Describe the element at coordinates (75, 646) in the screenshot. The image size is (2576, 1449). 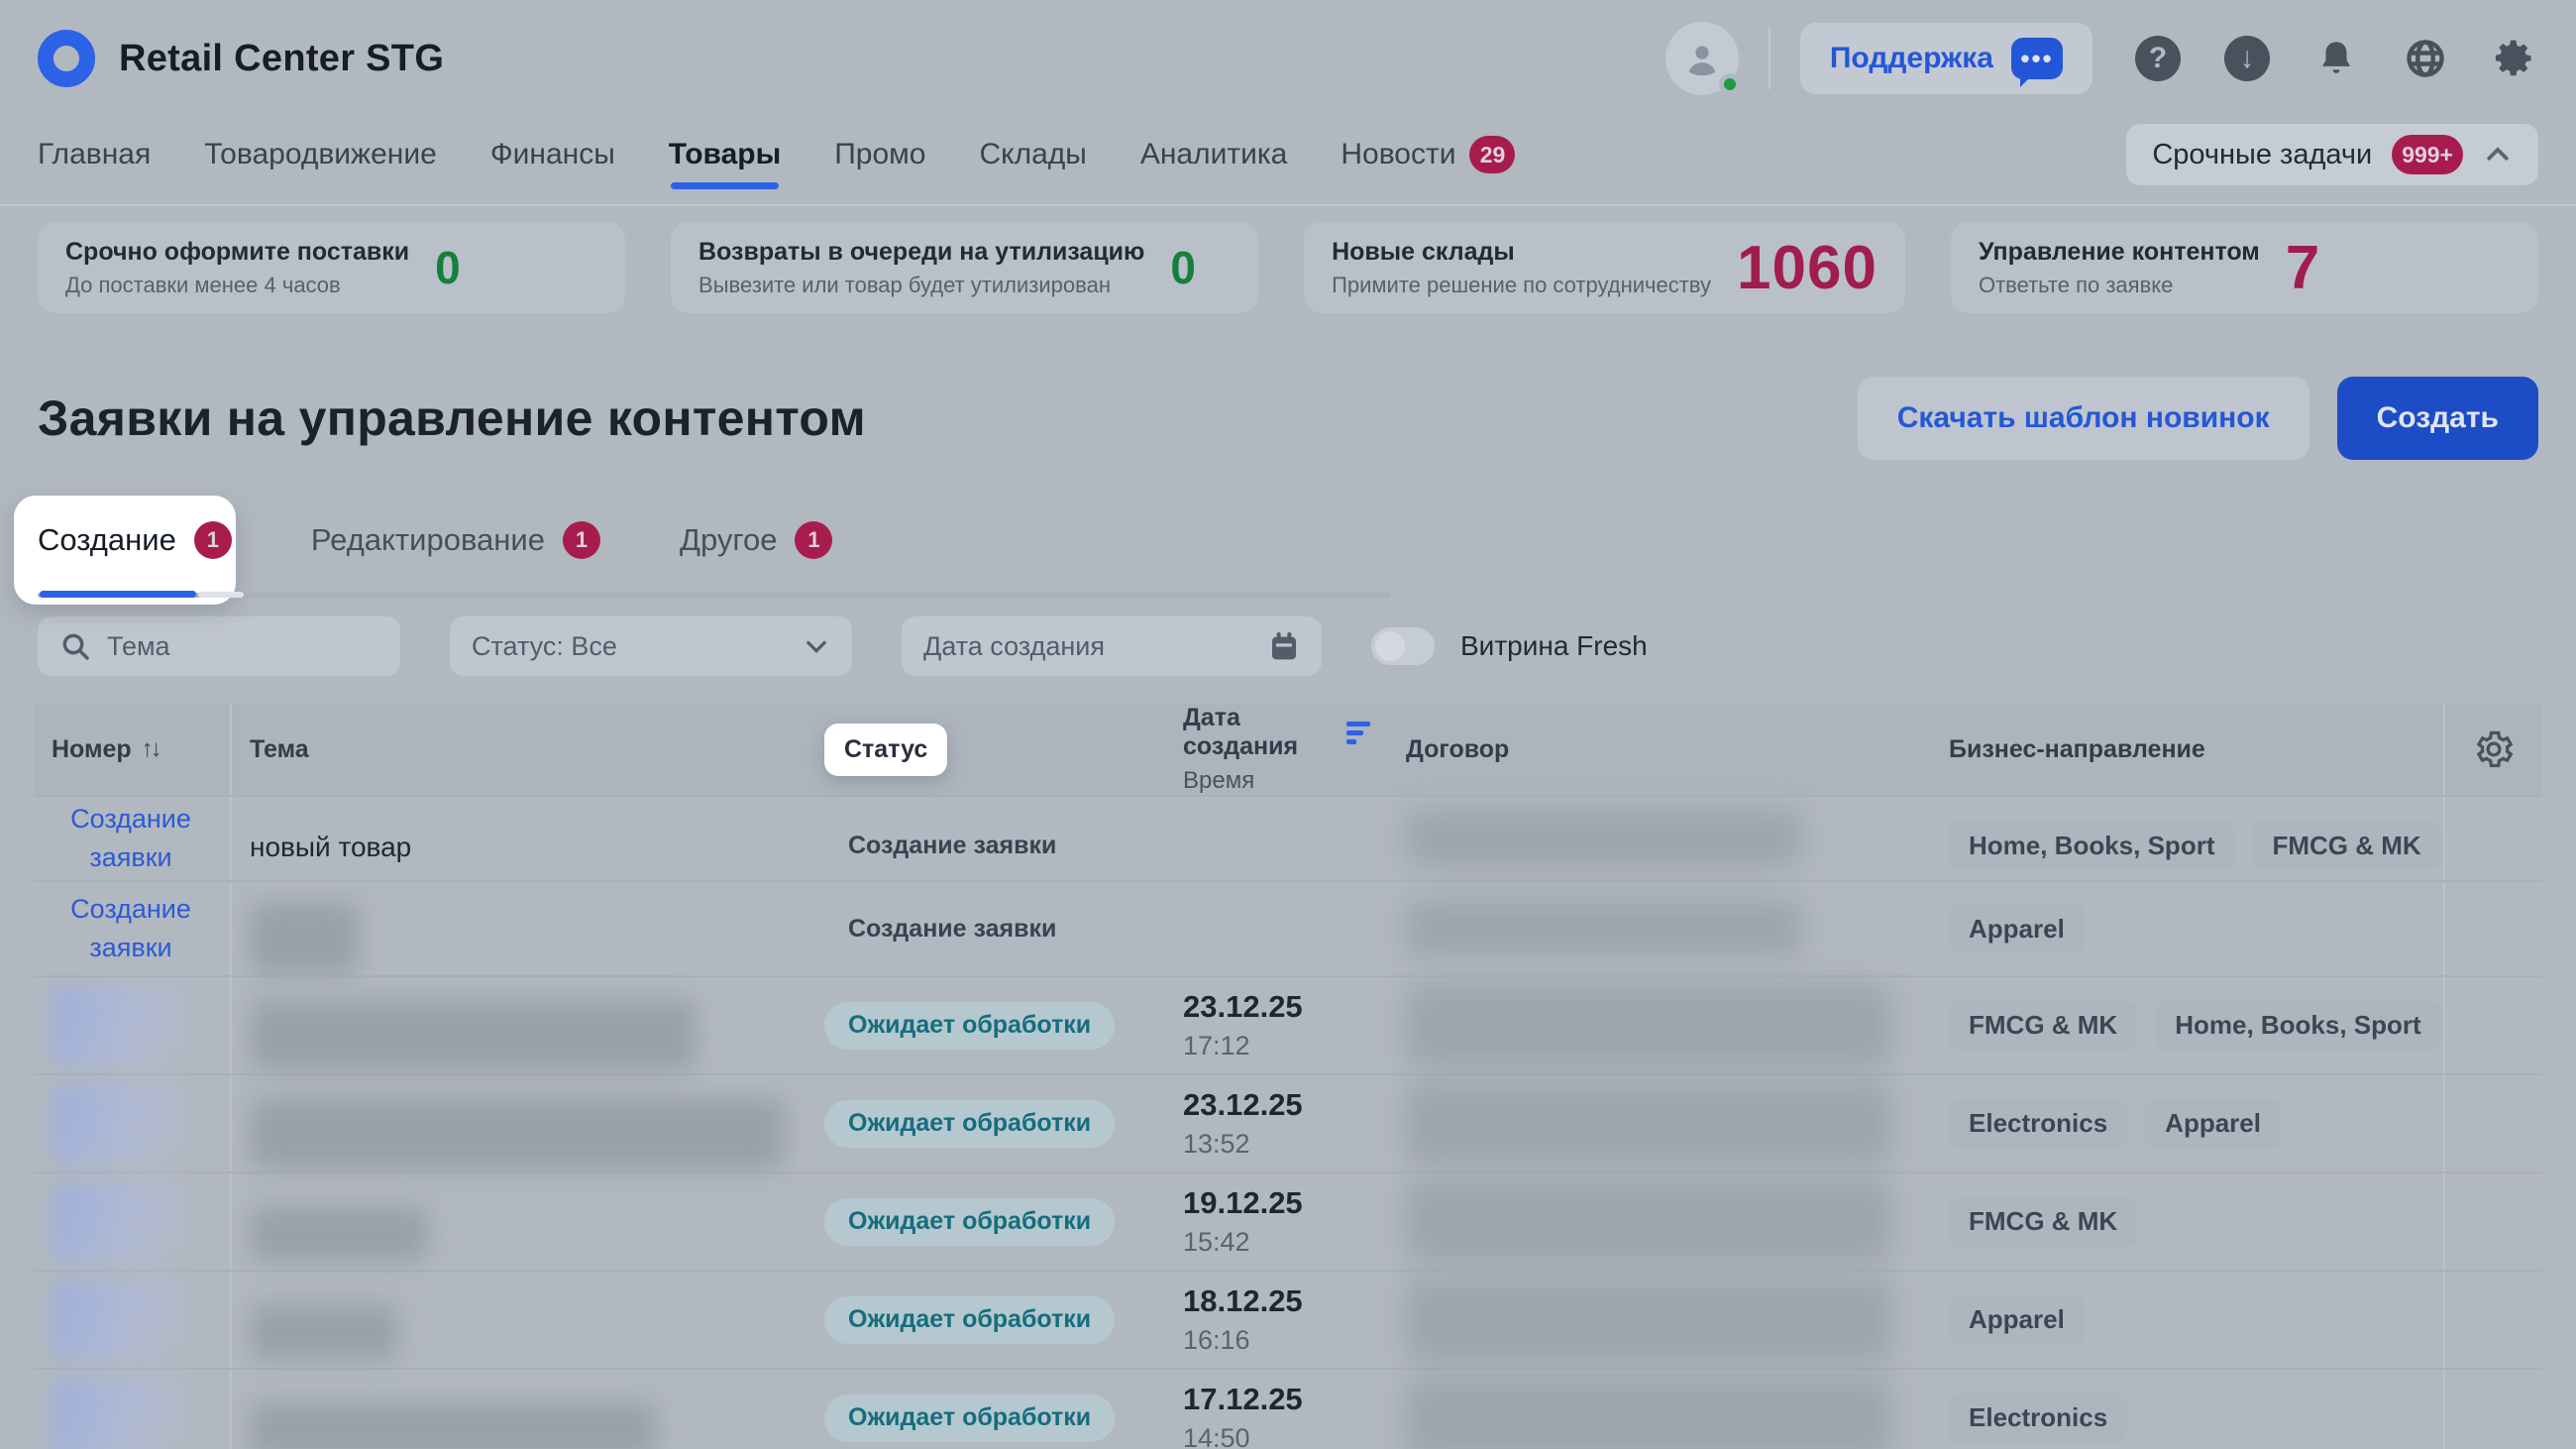
I see `search-icon` at that location.